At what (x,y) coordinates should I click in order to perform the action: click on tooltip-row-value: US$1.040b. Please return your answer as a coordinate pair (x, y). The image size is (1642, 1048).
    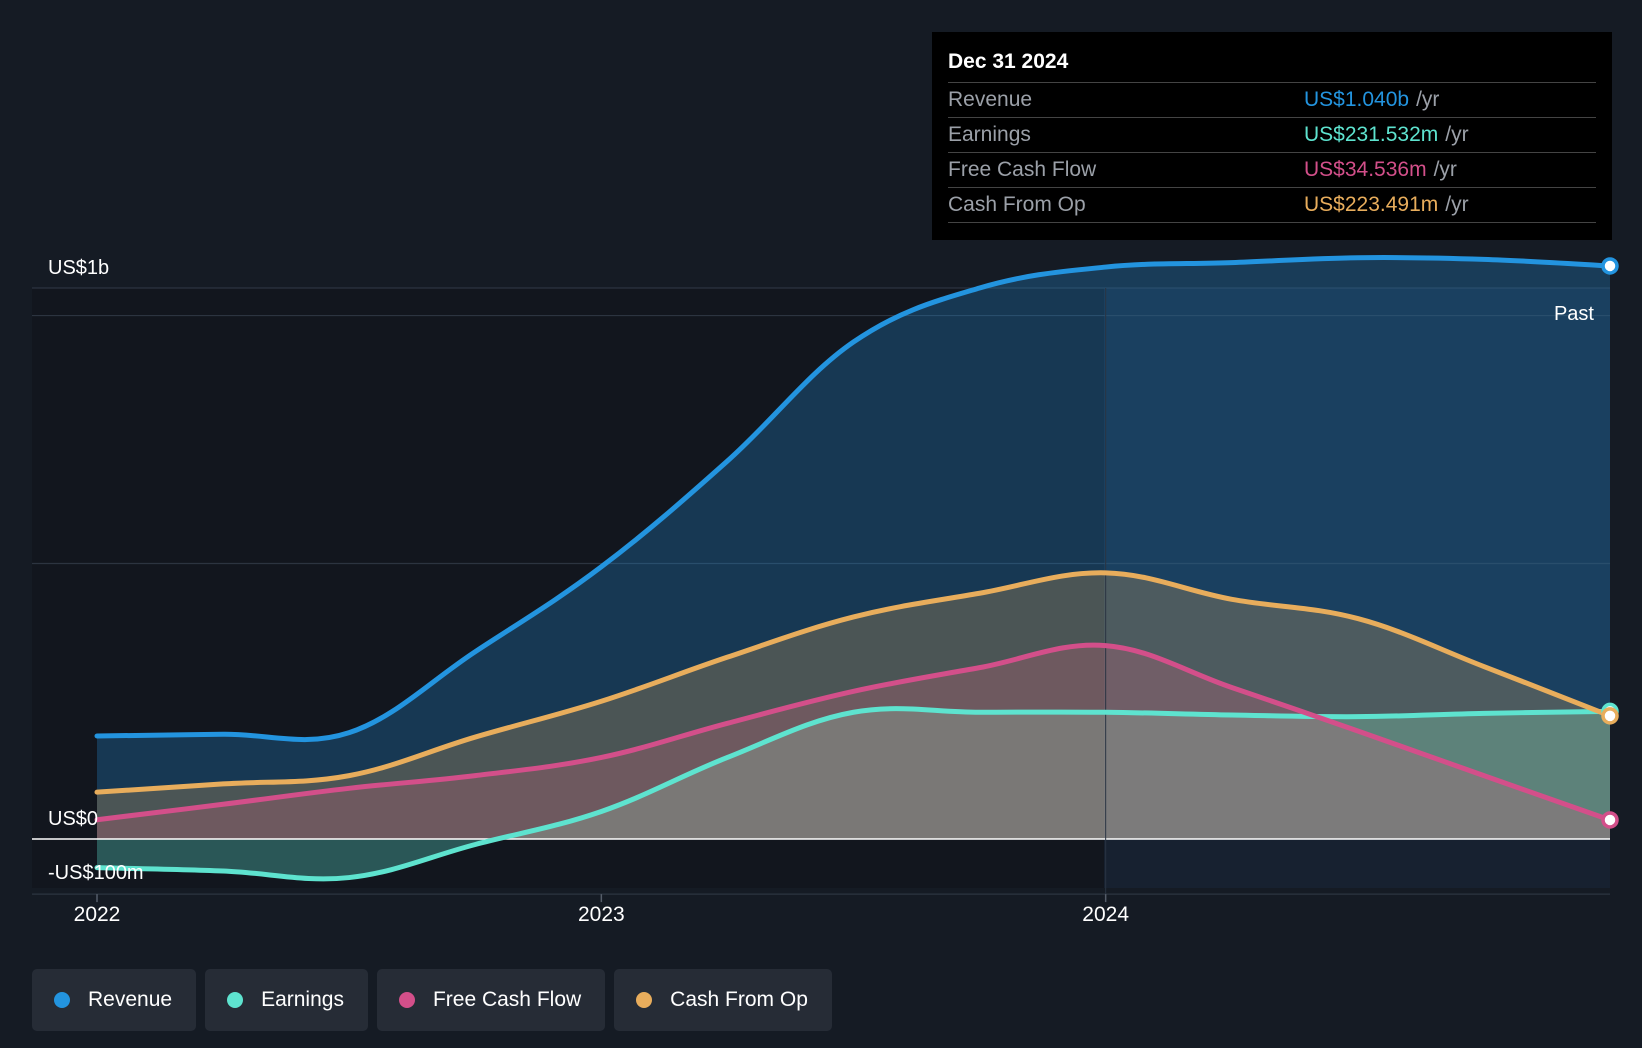
    Looking at the image, I should click on (1357, 99).